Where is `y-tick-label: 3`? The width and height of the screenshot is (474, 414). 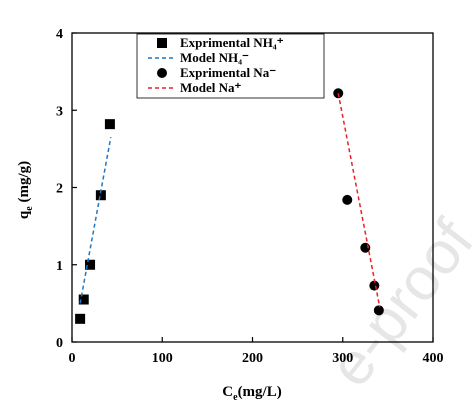 y-tick-label: 3 is located at coordinates (59, 111).